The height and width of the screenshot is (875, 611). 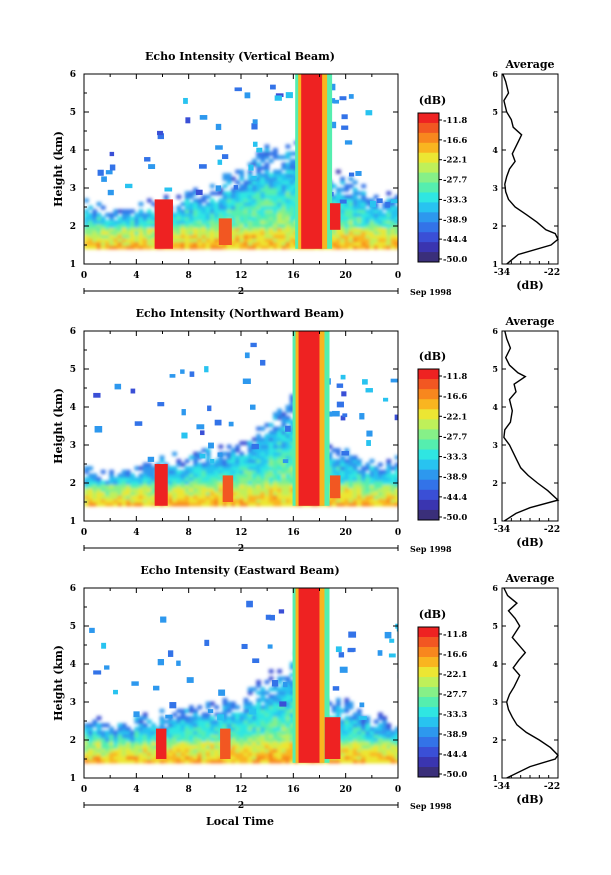 What do you see at coordinates (529, 285) in the screenshot?
I see `average-xlabel: (dB)` at bounding box center [529, 285].